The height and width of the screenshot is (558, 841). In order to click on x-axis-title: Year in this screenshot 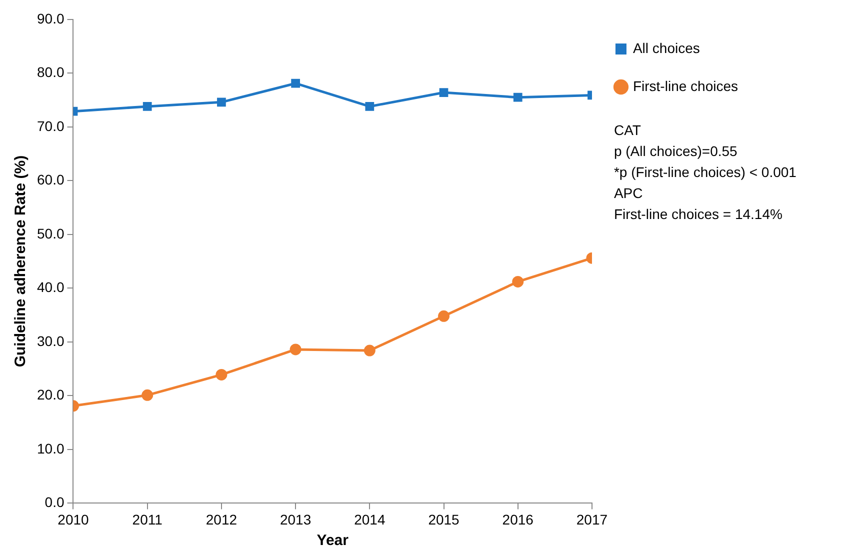, I will do `click(332, 541)`.